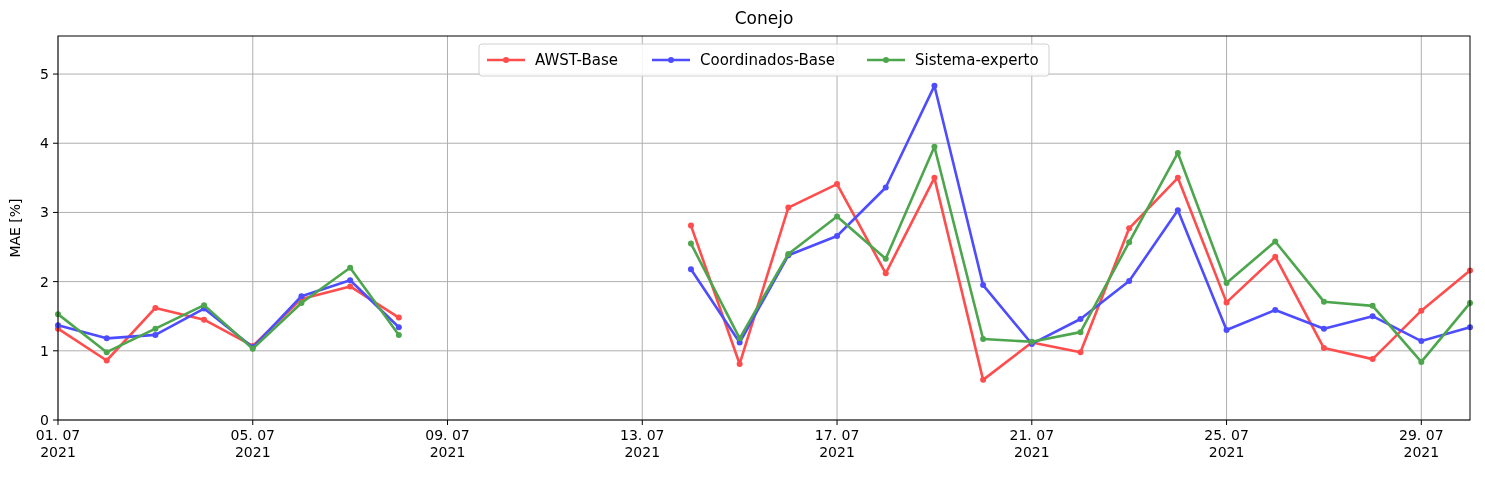  I want to click on legend-label: AWST-Base, so click(576, 60).